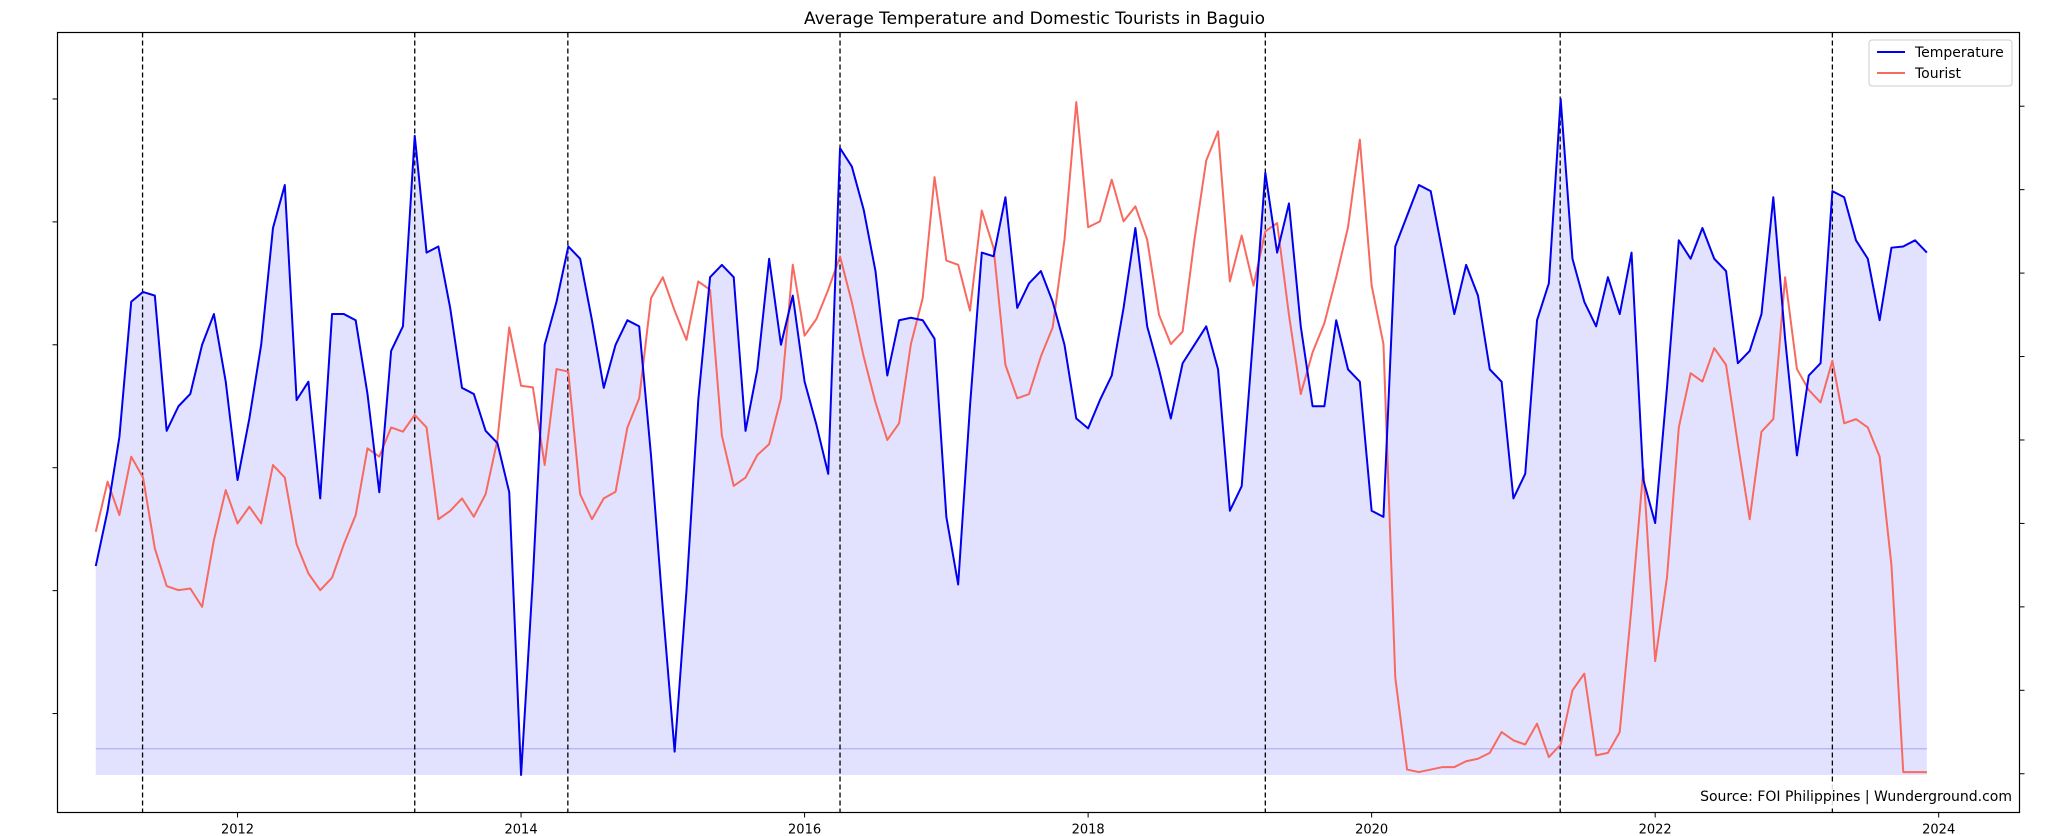  What do you see at coordinates (237, 829) in the screenshot?
I see `x-tick-label: 2012` at bounding box center [237, 829].